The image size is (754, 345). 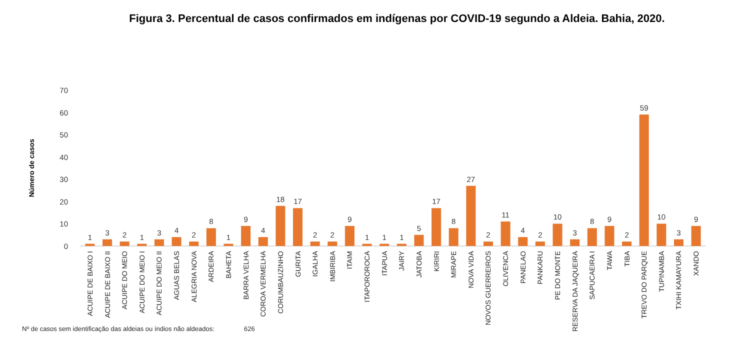 I want to click on chart-title: Figura 3. Percentual de casos confirmados em indígenas por COVID-19 segundo a Aldeia. Bahia, 2020., so click(x=397, y=19).